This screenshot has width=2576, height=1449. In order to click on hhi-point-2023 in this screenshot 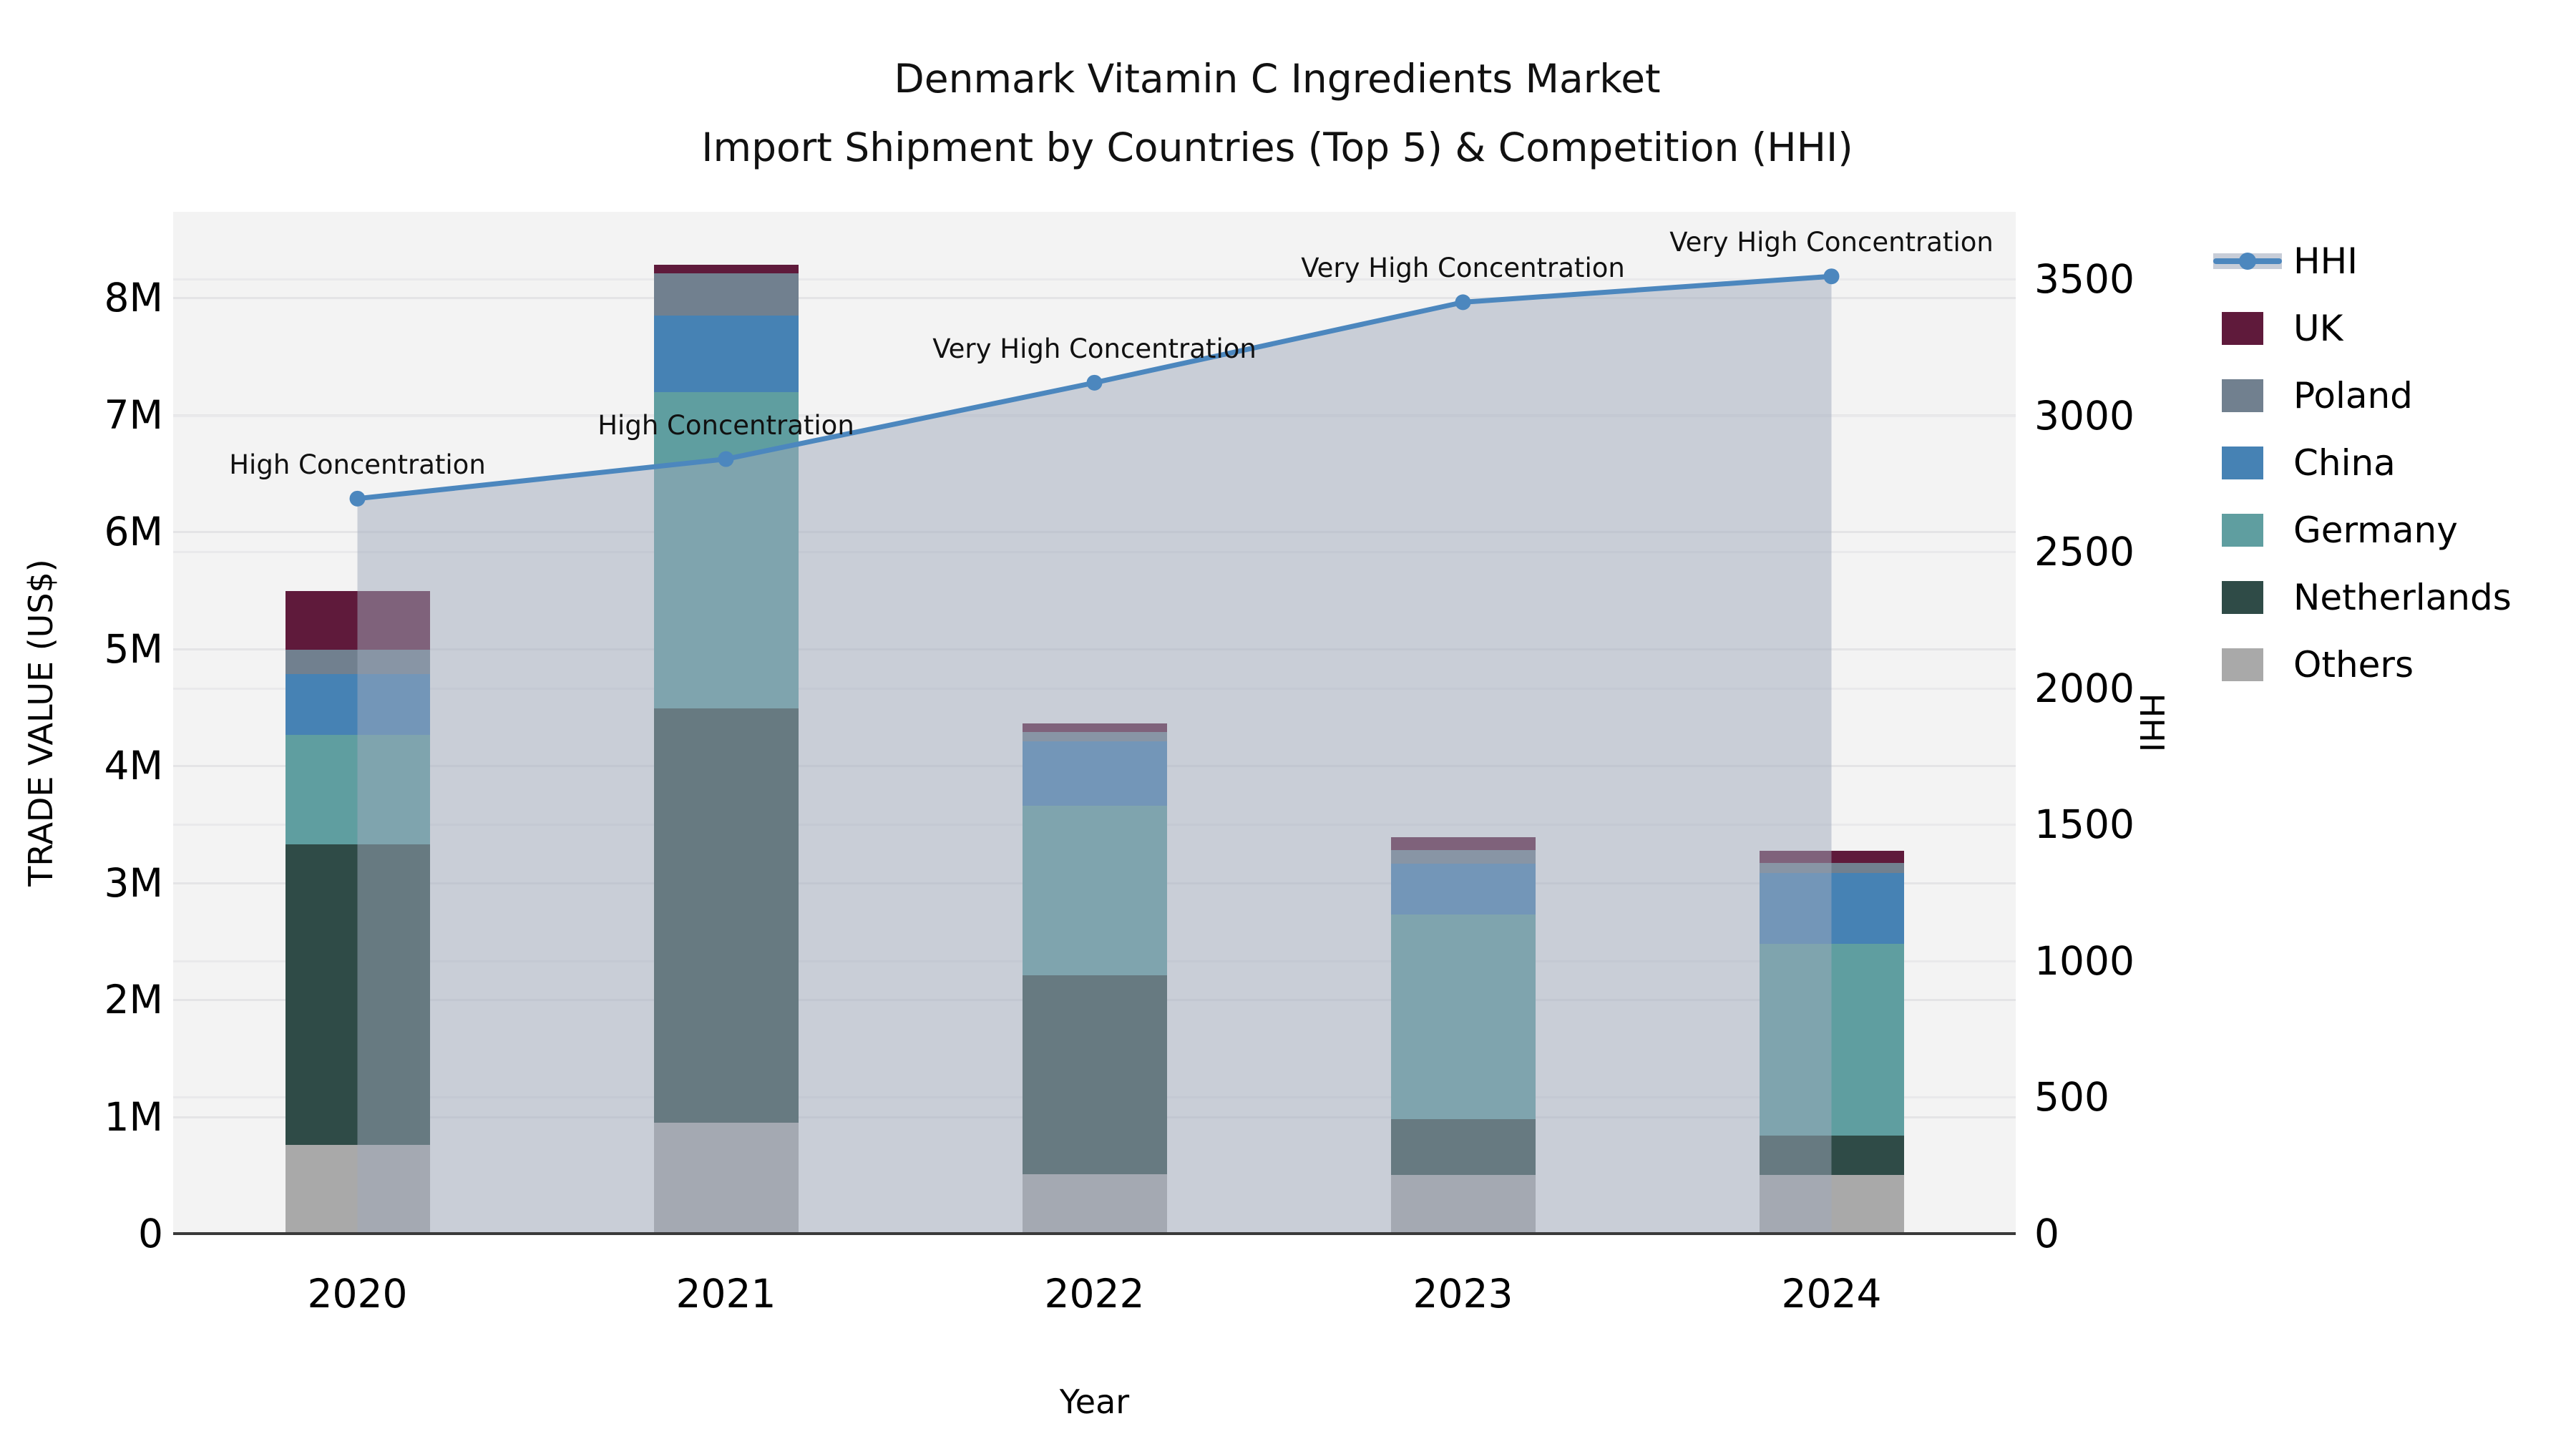, I will do `click(1463, 302)`.